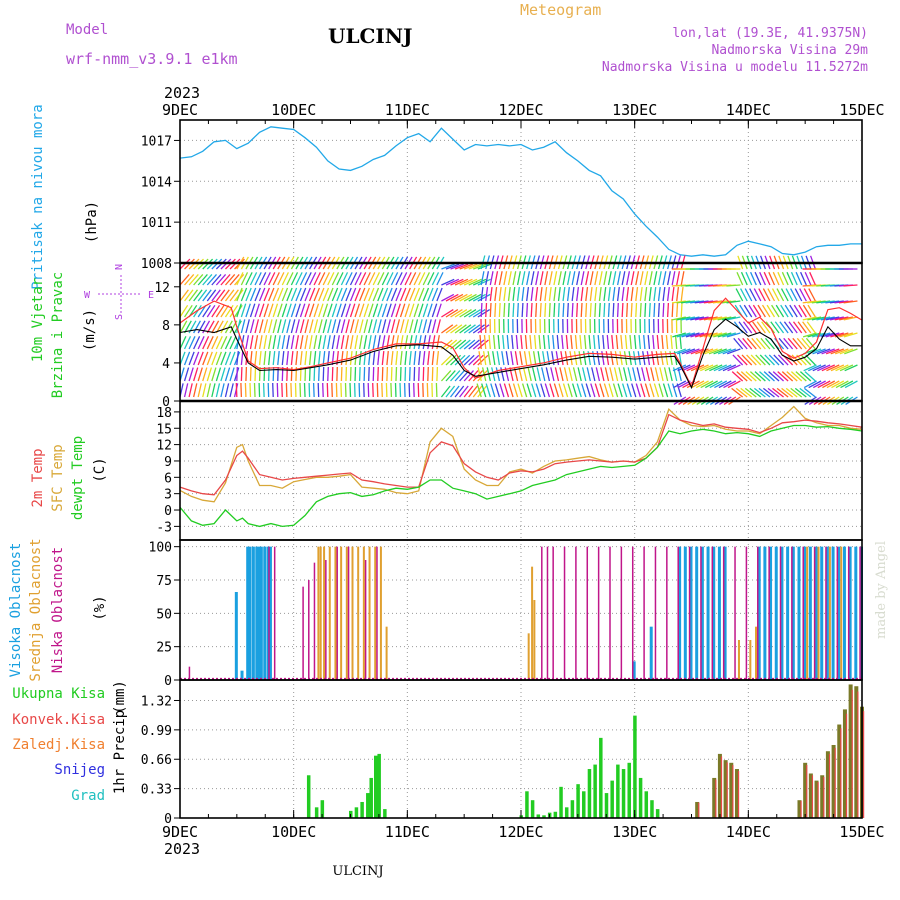 The image size is (900, 900). Describe the element at coordinates (166, 326) in the screenshot. I see `wind-ytick-label: 8` at that location.